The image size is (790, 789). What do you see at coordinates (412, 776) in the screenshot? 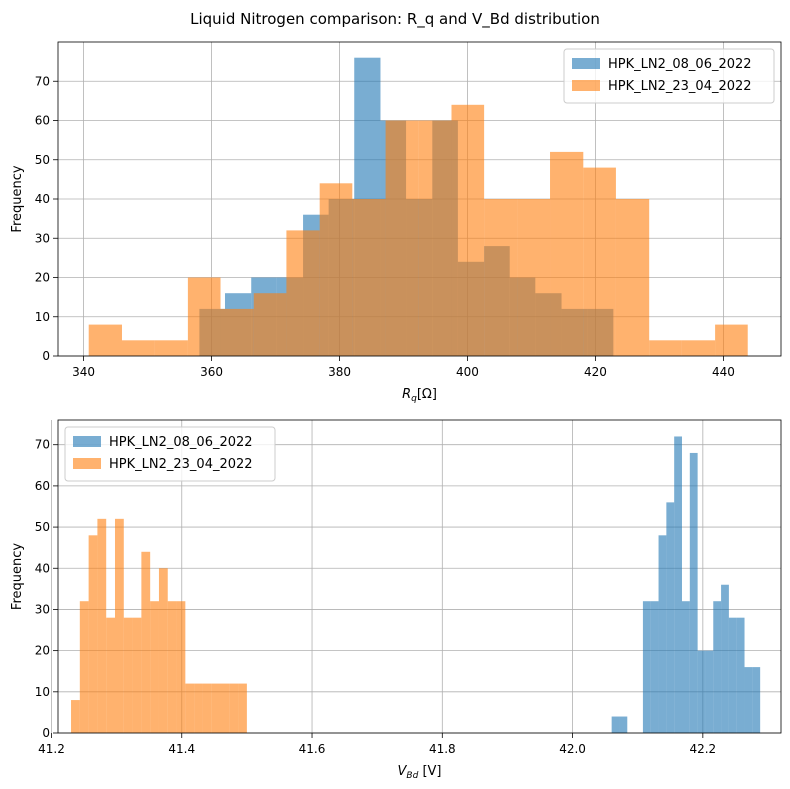
I see `x-axis-label-subscript: Bd` at bounding box center [412, 776].